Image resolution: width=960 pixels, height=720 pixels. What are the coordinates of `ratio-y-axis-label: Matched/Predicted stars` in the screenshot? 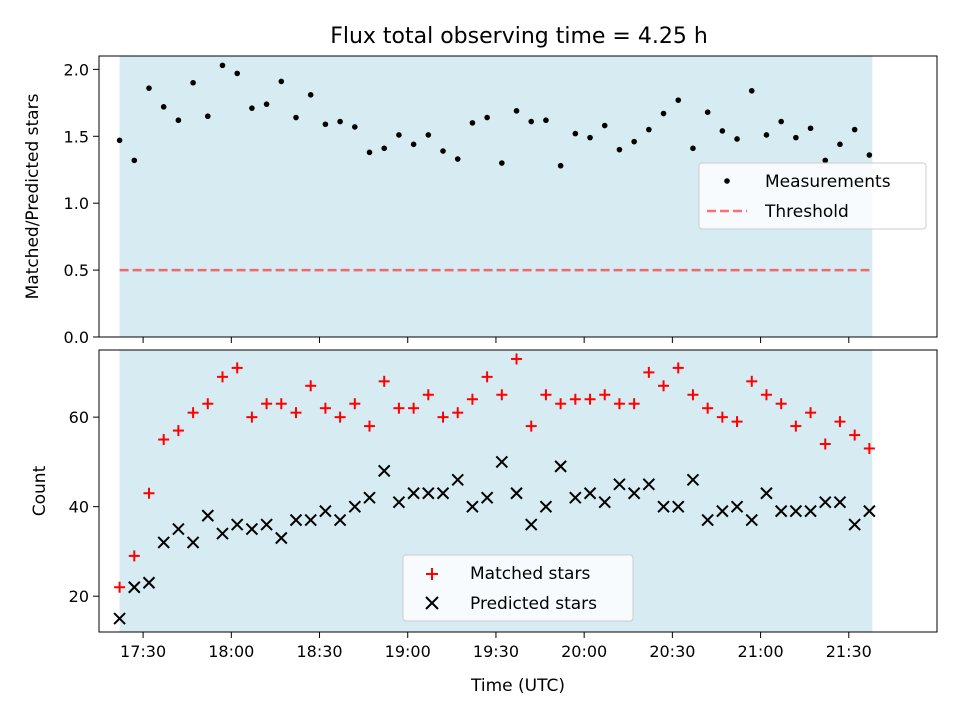 It's located at (33, 196).